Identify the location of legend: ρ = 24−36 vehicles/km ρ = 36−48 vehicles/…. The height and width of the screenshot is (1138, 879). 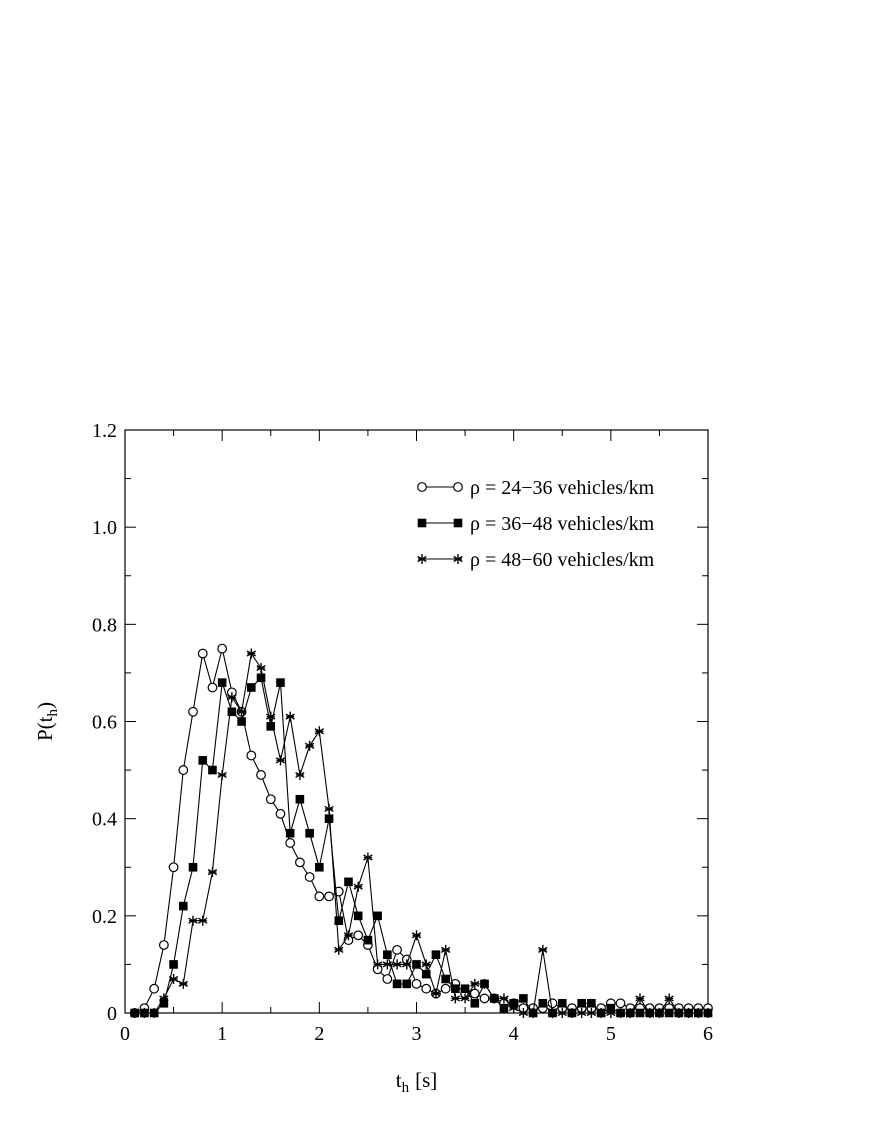
(536, 524).